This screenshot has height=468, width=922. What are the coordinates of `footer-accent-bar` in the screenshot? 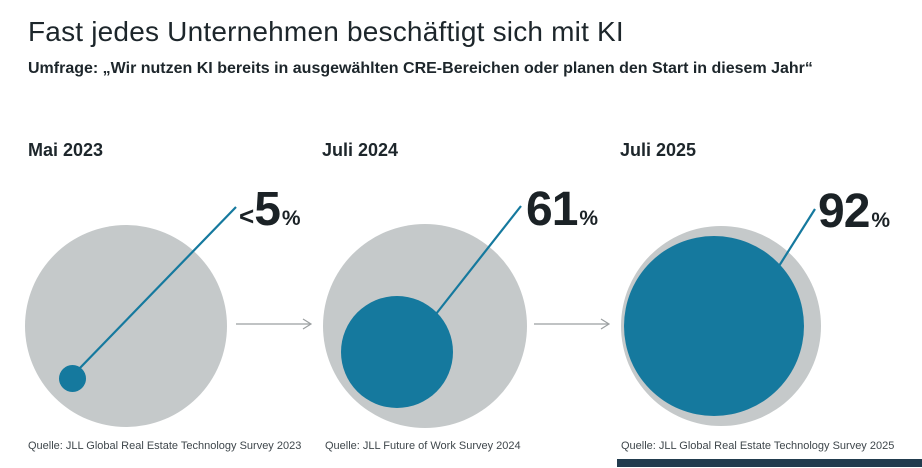 It's located at (769, 463).